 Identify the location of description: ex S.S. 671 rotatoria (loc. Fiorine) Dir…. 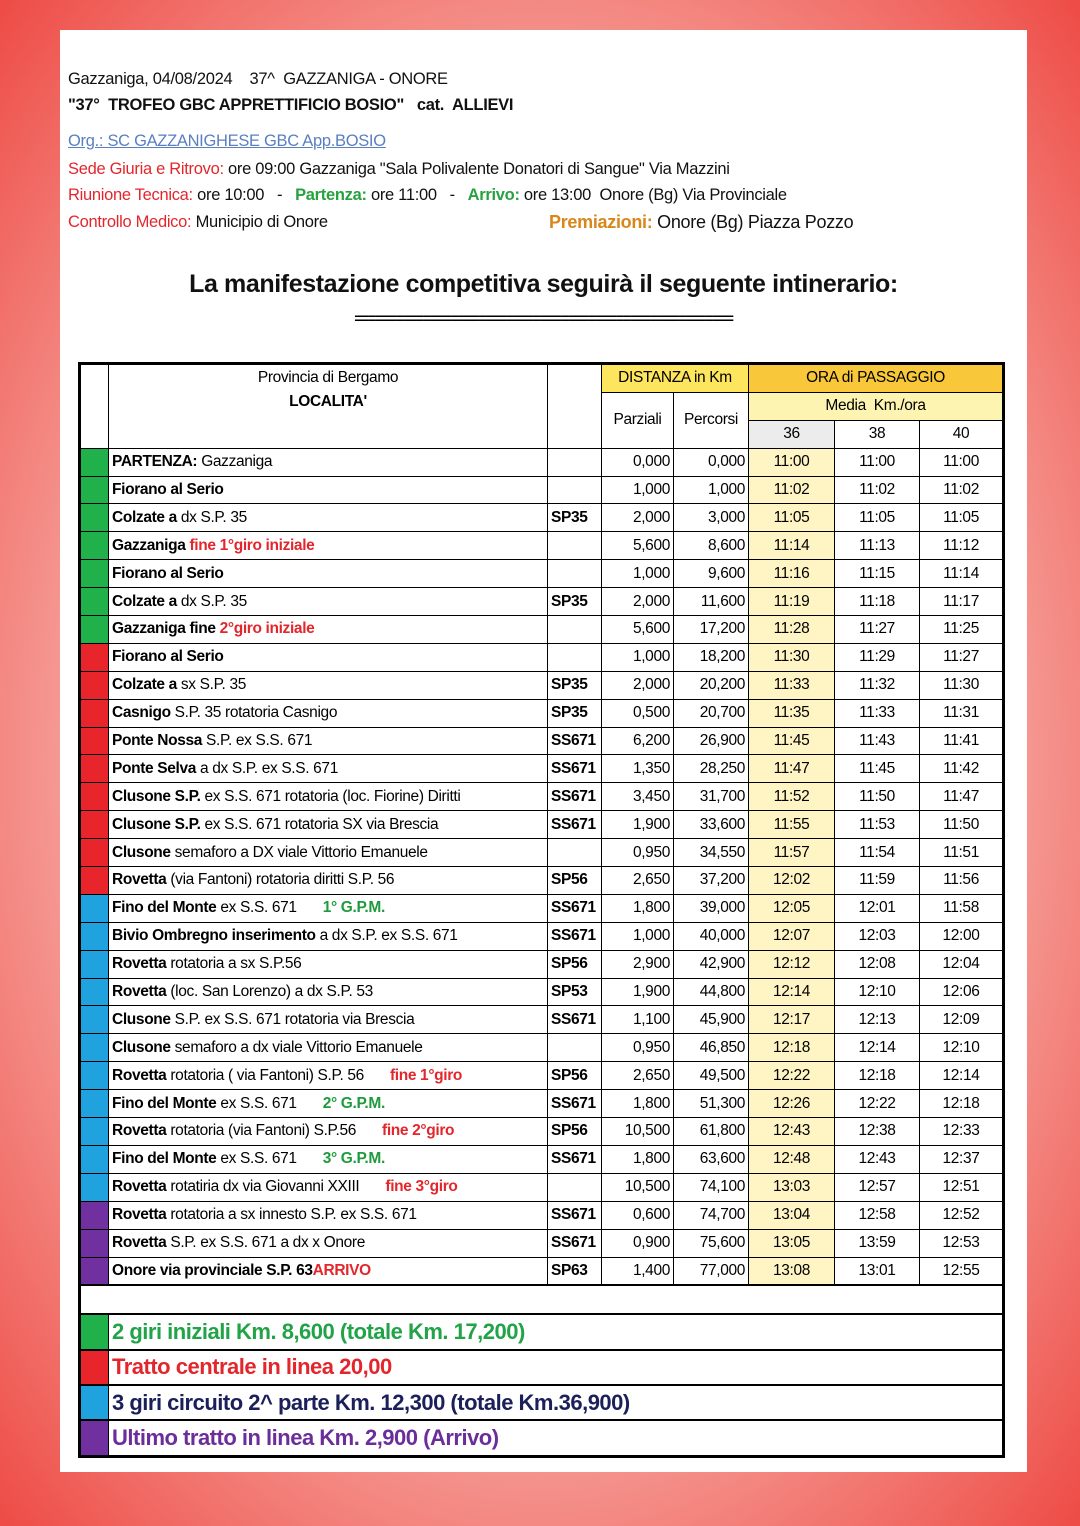
(330, 796).